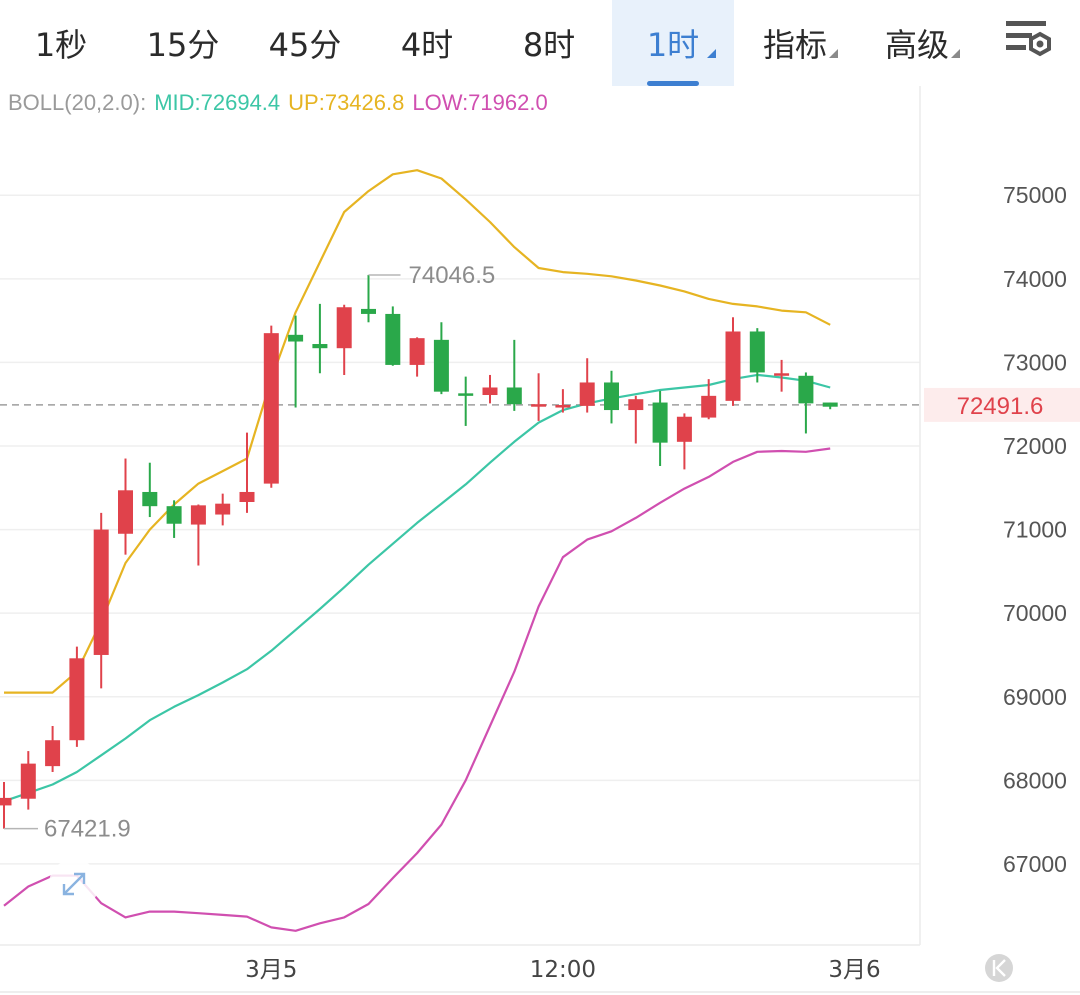 This screenshot has width=1080, height=995. I want to click on boll-name: BOLL(20,2.0):, so click(77, 102).